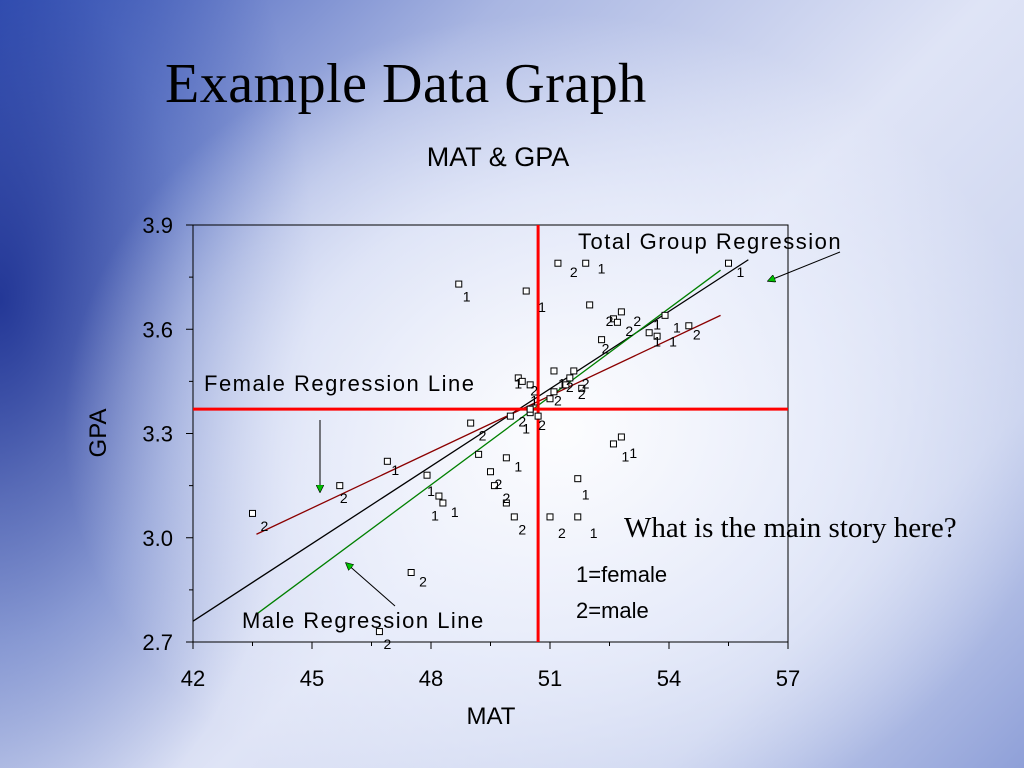 The width and height of the screenshot is (1024, 768). Describe the element at coordinates (157, 538) in the screenshot. I see `y-tick-label: 3.0` at that location.